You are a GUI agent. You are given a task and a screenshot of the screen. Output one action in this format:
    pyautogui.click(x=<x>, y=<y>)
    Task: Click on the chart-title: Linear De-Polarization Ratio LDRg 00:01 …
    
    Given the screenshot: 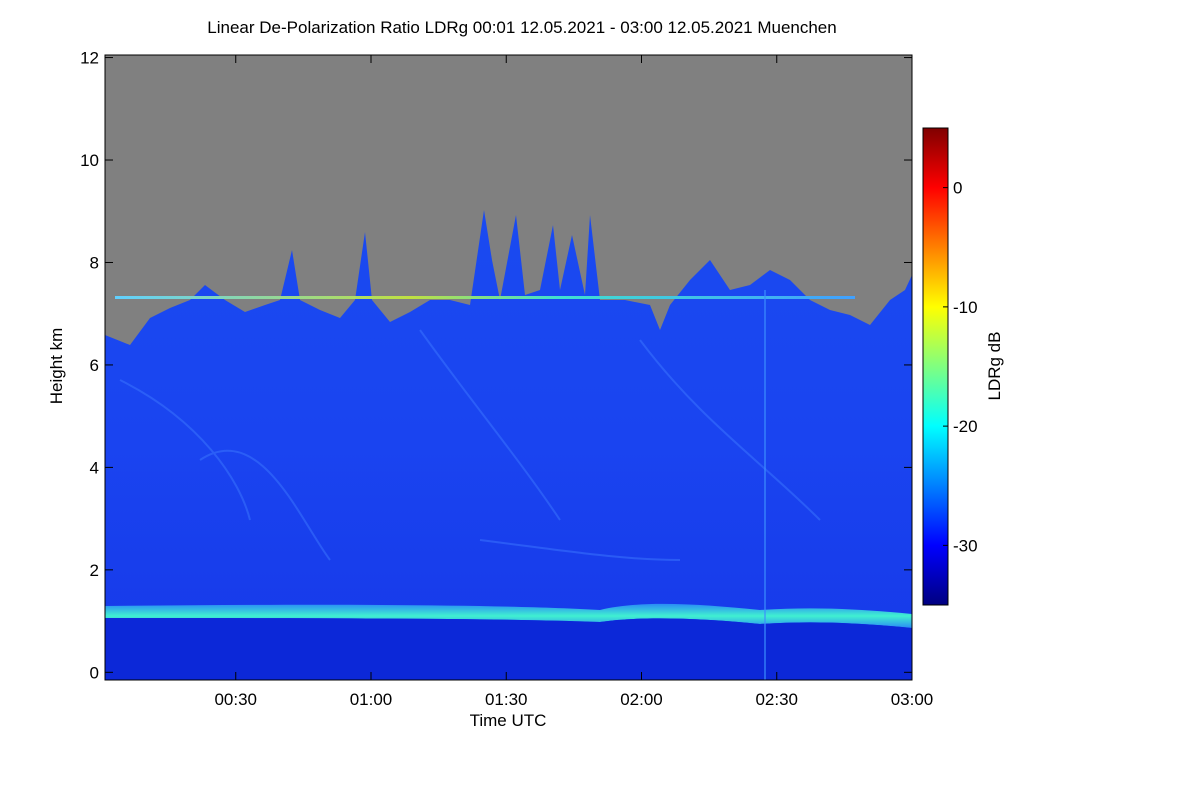 What is the action you would take?
    pyautogui.click(x=521, y=27)
    